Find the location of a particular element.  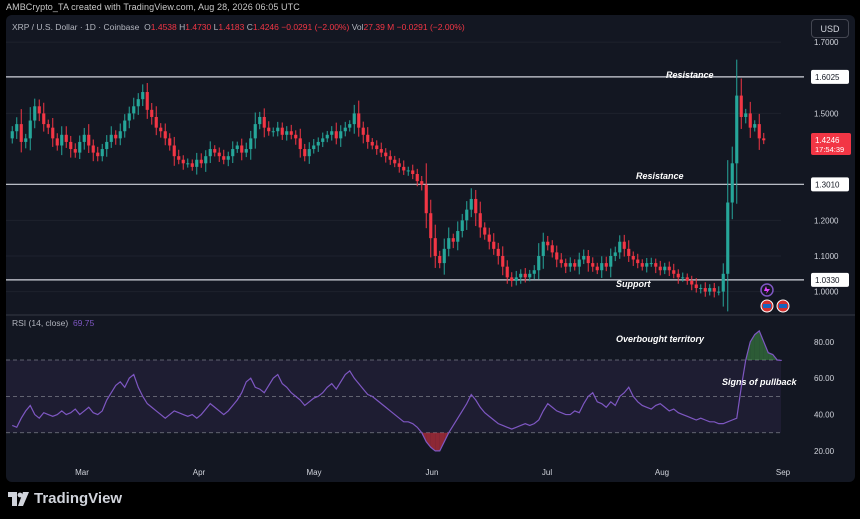

level-price-tag is located at coordinates (830, 76).